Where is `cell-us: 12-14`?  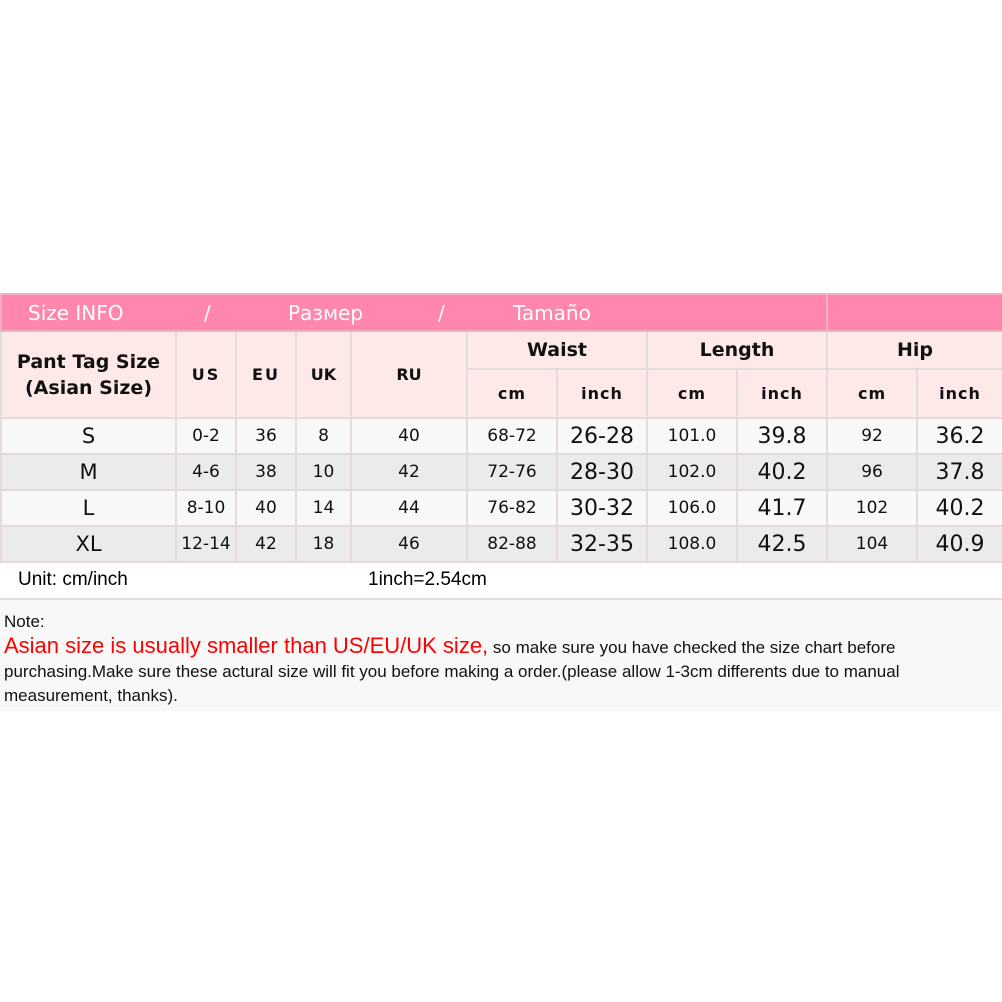
cell-us: 12-14 is located at coordinates (206, 544).